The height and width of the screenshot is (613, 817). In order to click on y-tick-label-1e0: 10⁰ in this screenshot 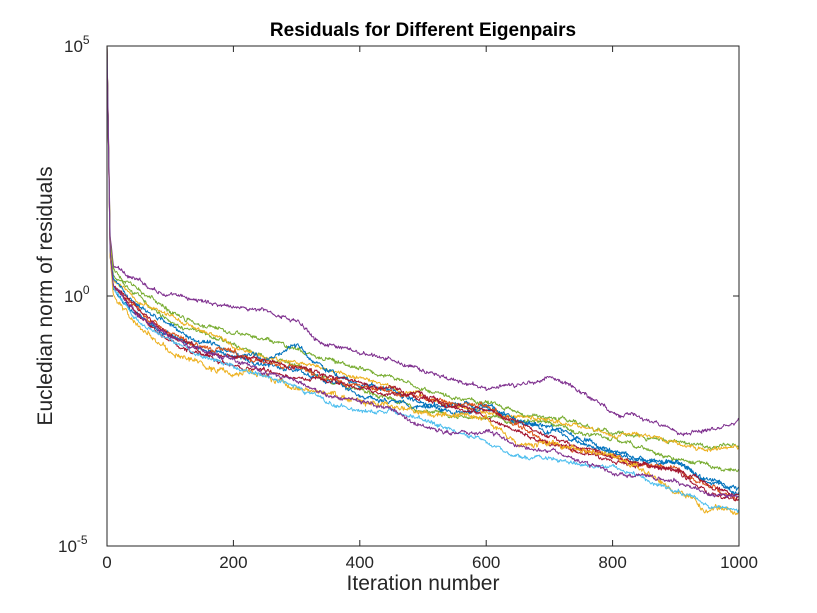, I will do `click(77, 294)`.